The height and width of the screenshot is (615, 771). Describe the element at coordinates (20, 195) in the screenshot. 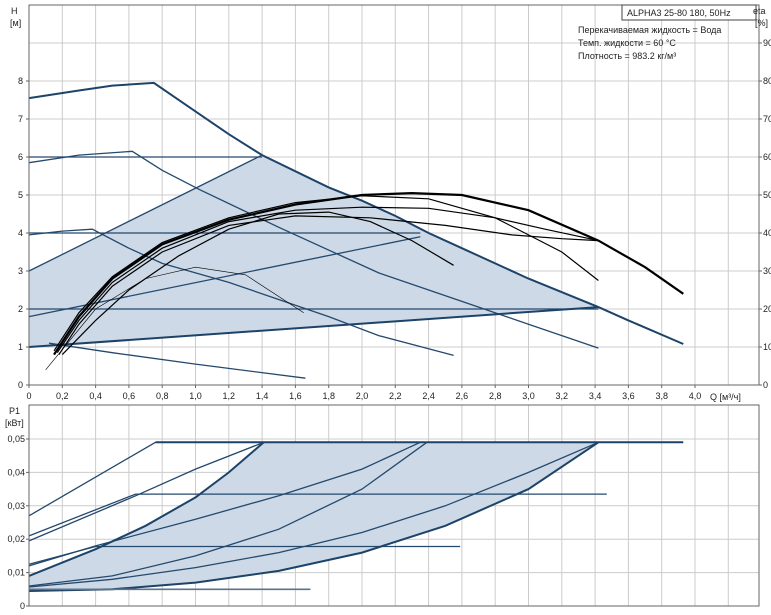

I see `y-tick-label: 5` at that location.